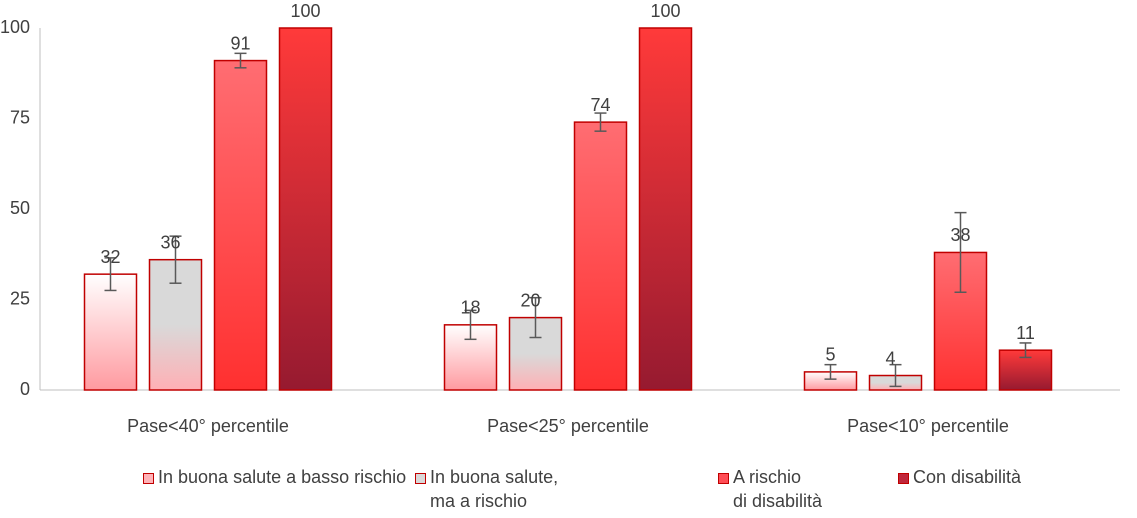 The height and width of the screenshot is (518, 1137). I want to click on data-label: 20, so click(530, 300).